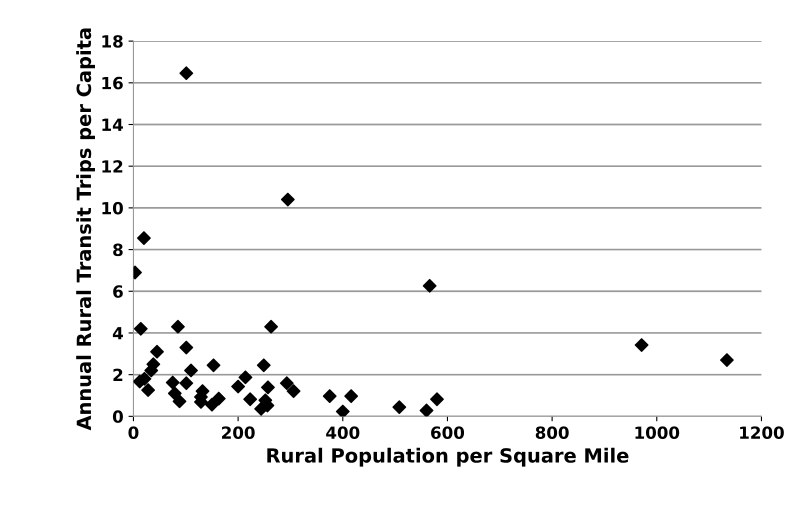 Image resolution: width=785 pixels, height=514 pixels. Describe the element at coordinates (112, 83) in the screenshot. I see `y-tick-label: 16` at that location.